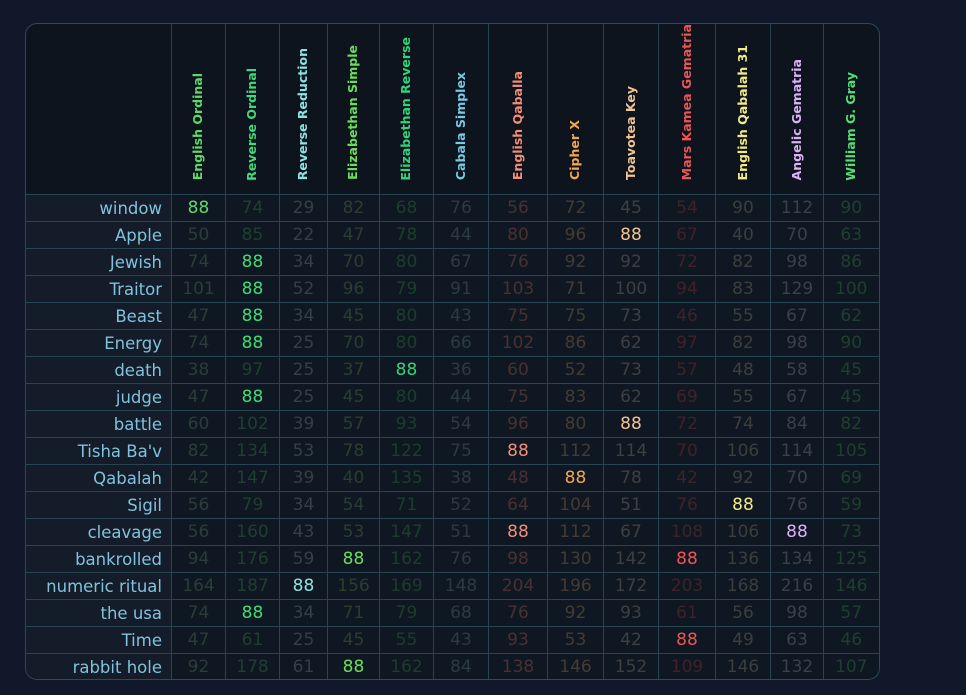  Describe the element at coordinates (687, 532) in the screenshot. I see `value-cell: 108` at that location.